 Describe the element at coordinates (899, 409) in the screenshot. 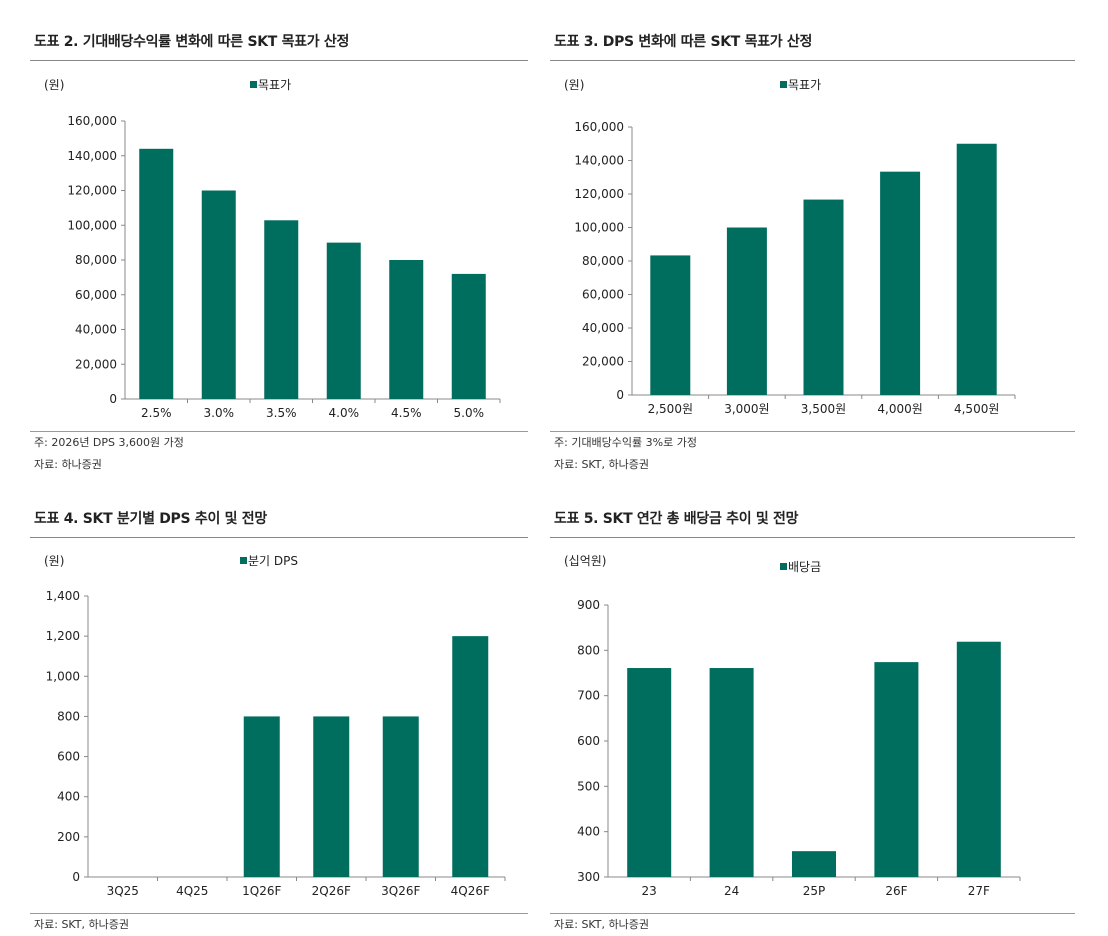

I see `x-tick-label: 4,000원` at that location.